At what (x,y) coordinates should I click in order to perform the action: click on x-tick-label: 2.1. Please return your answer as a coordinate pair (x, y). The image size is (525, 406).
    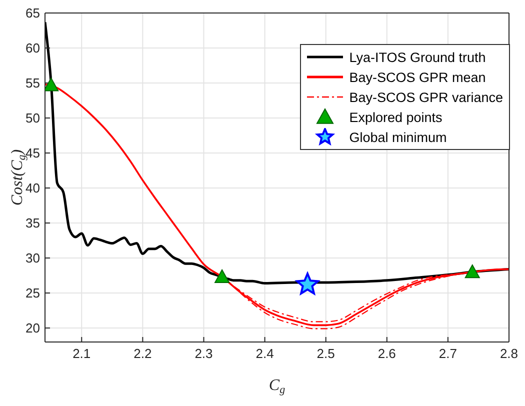
    Looking at the image, I should click on (81, 354).